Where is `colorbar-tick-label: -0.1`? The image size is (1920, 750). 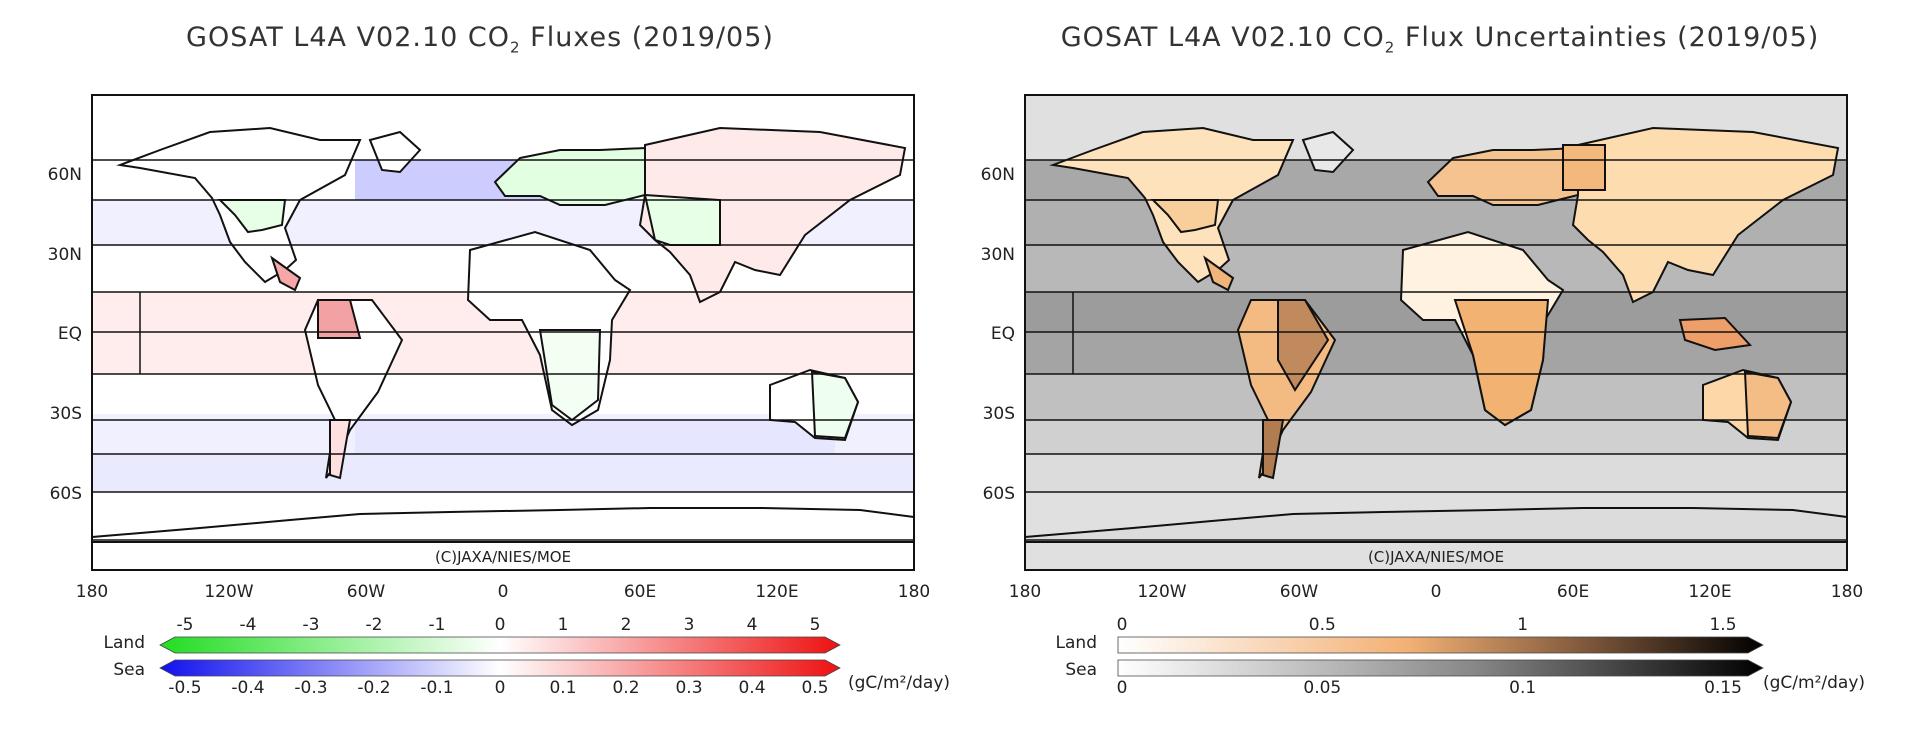 colorbar-tick-label: -0.1 is located at coordinates (436, 688).